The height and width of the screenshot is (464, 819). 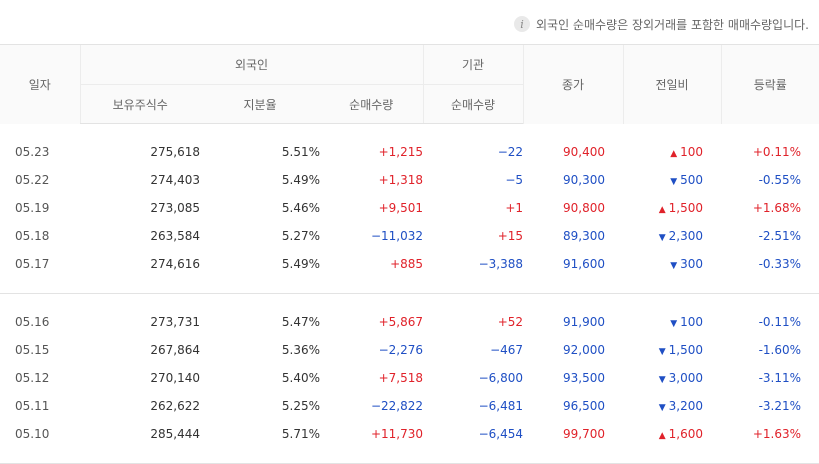 I want to click on inst-net-cell: +15, so click(x=510, y=236).